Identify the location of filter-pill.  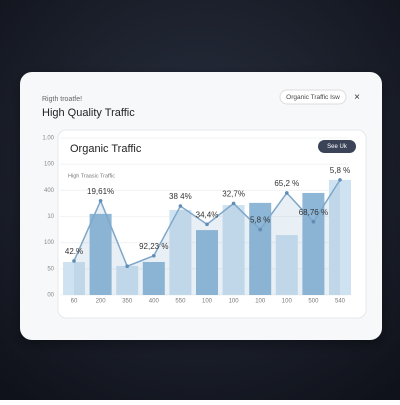
(313, 97).